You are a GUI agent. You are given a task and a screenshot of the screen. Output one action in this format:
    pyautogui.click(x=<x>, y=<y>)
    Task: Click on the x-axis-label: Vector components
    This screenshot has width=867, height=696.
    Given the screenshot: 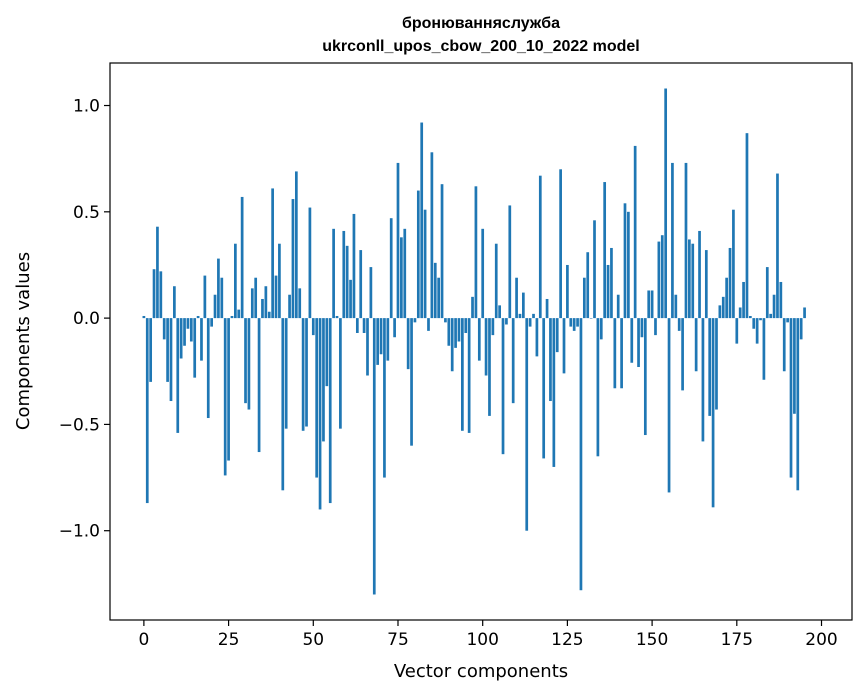 What is the action you would take?
    pyautogui.click(x=481, y=671)
    